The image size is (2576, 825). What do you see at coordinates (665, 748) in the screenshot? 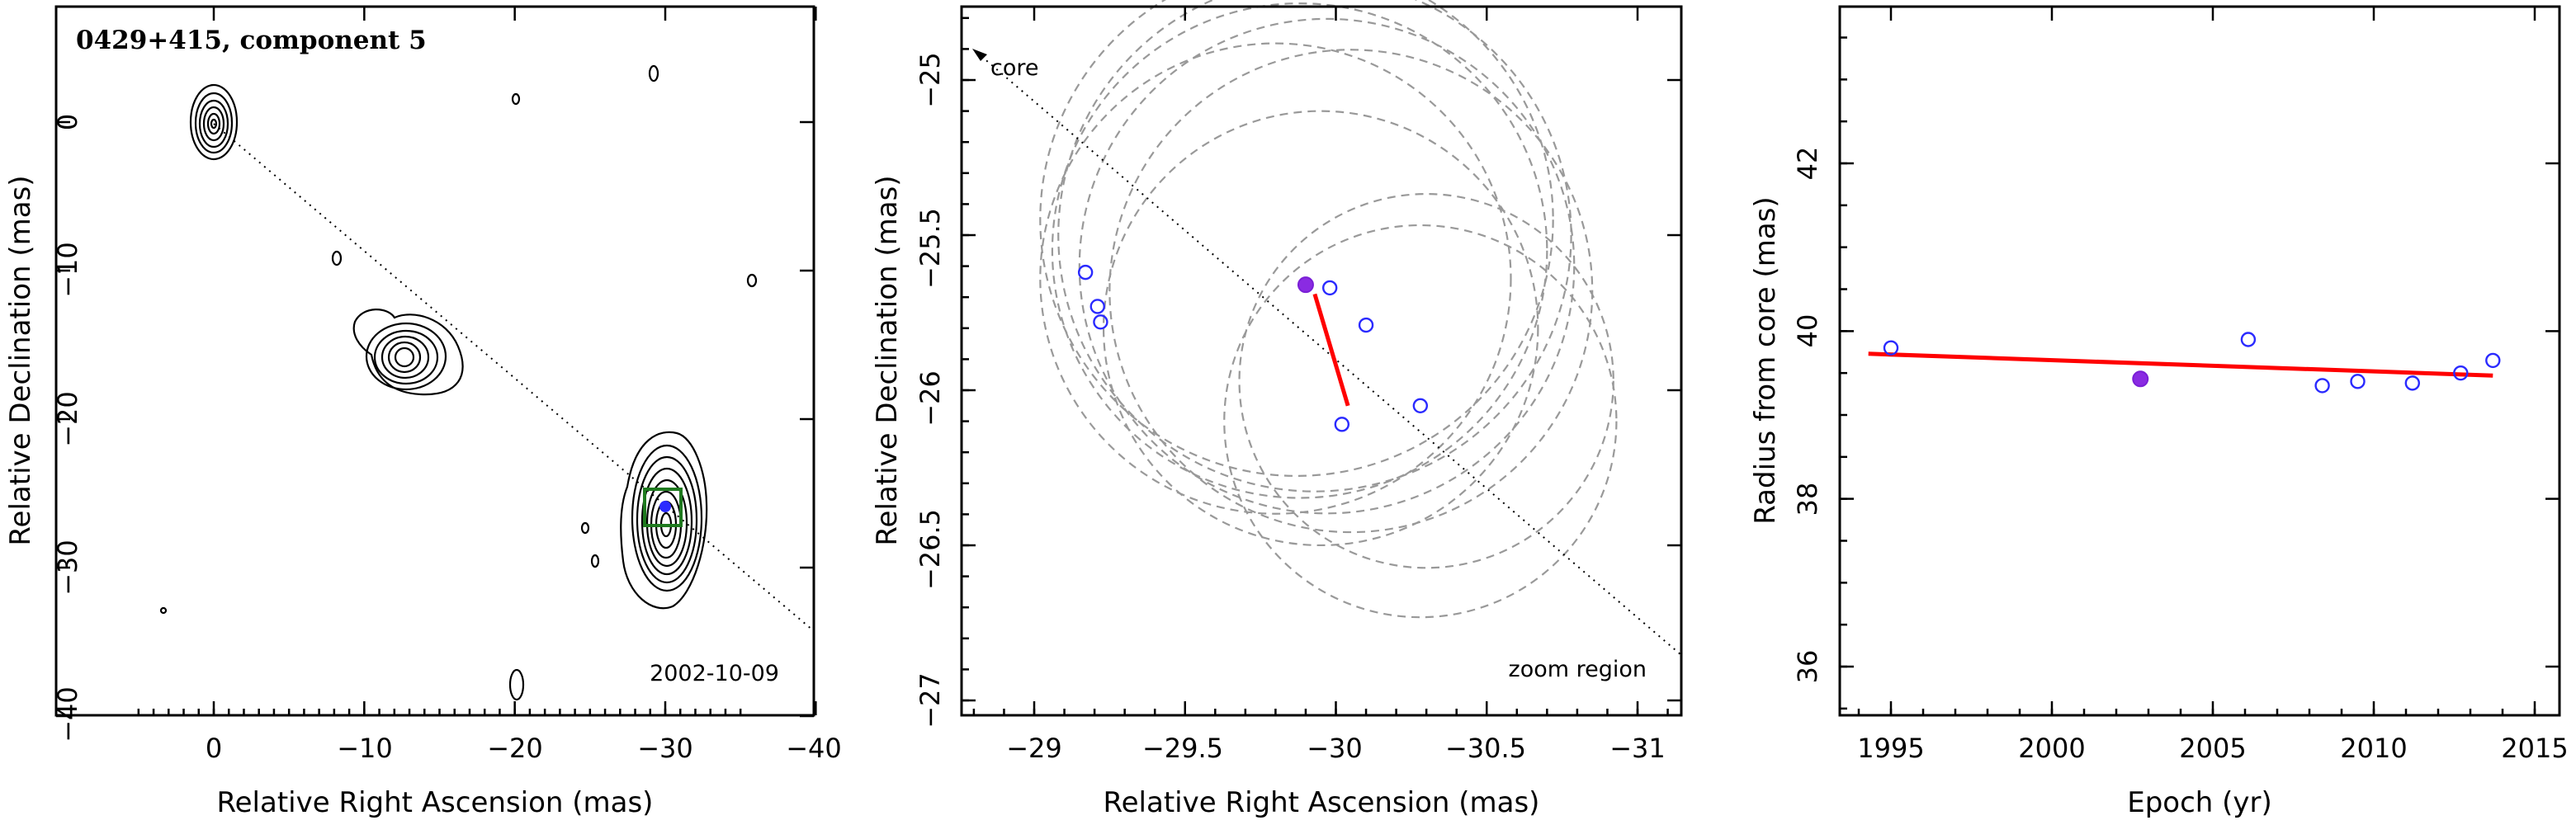
I see `map-xtick-label: −30` at bounding box center [665, 748].